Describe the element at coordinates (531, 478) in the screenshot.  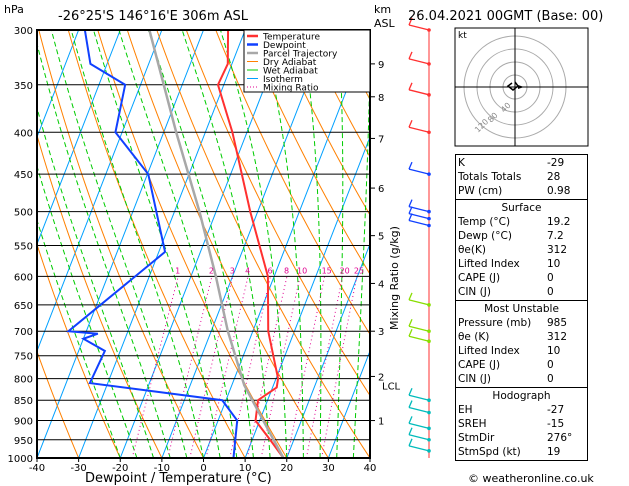
I see `credit: © weatheronline.co.uk` at that location.